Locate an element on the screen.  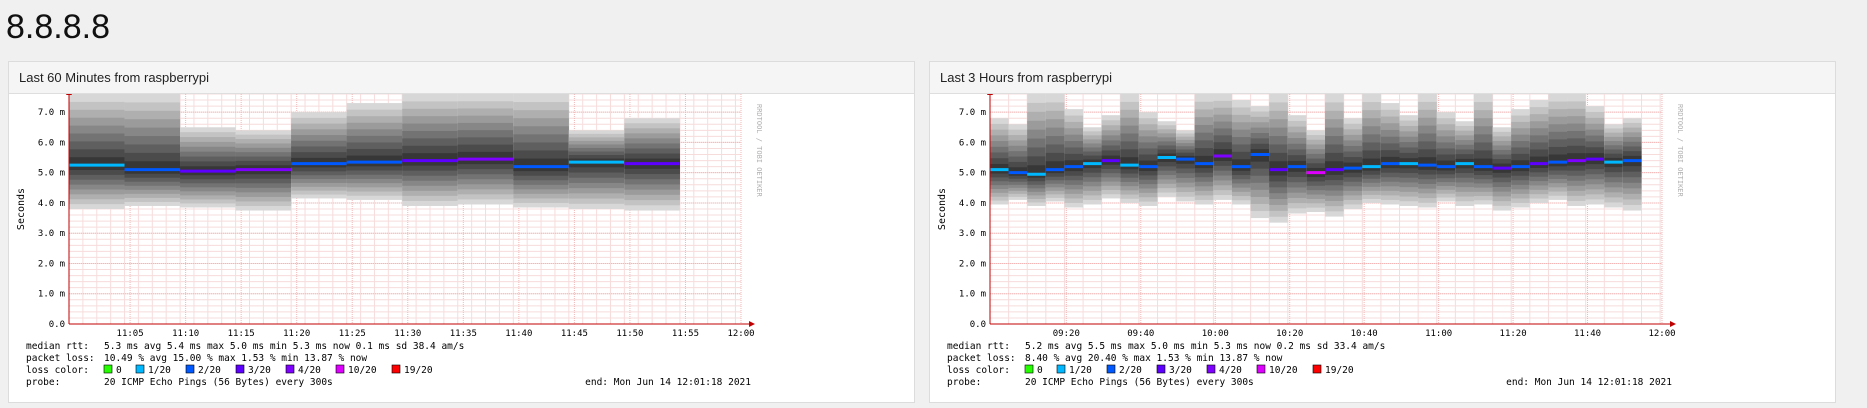
x-tick-label: 09:40 is located at coordinates (1140, 334).